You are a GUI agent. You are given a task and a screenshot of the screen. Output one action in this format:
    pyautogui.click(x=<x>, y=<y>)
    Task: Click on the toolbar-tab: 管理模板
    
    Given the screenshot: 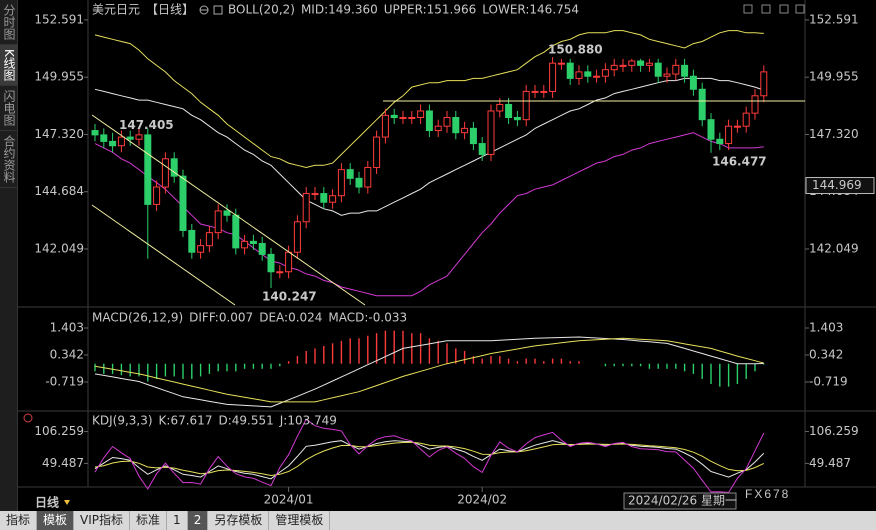 What is the action you would take?
    pyautogui.click(x=300, y=520)
    